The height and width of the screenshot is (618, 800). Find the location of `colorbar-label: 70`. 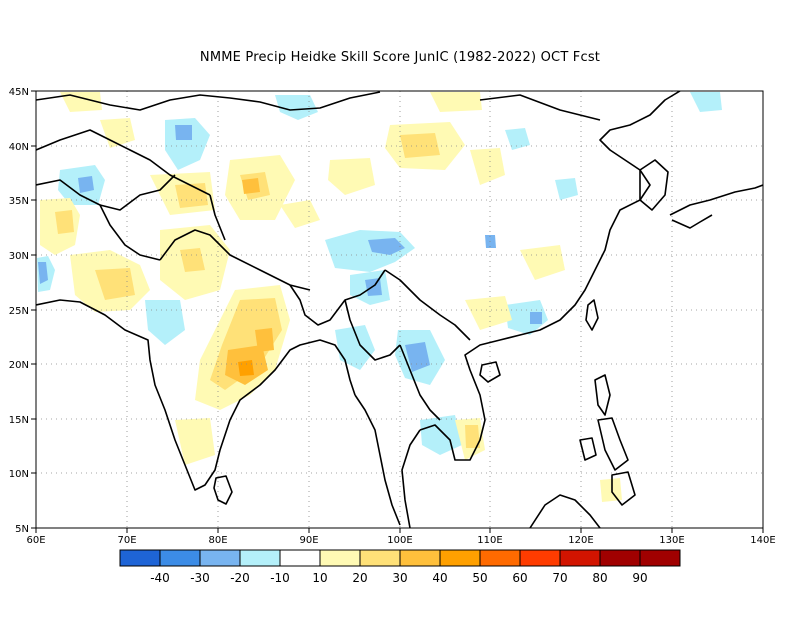

colorbar-label: 70 is located at coordinates (559, 578).